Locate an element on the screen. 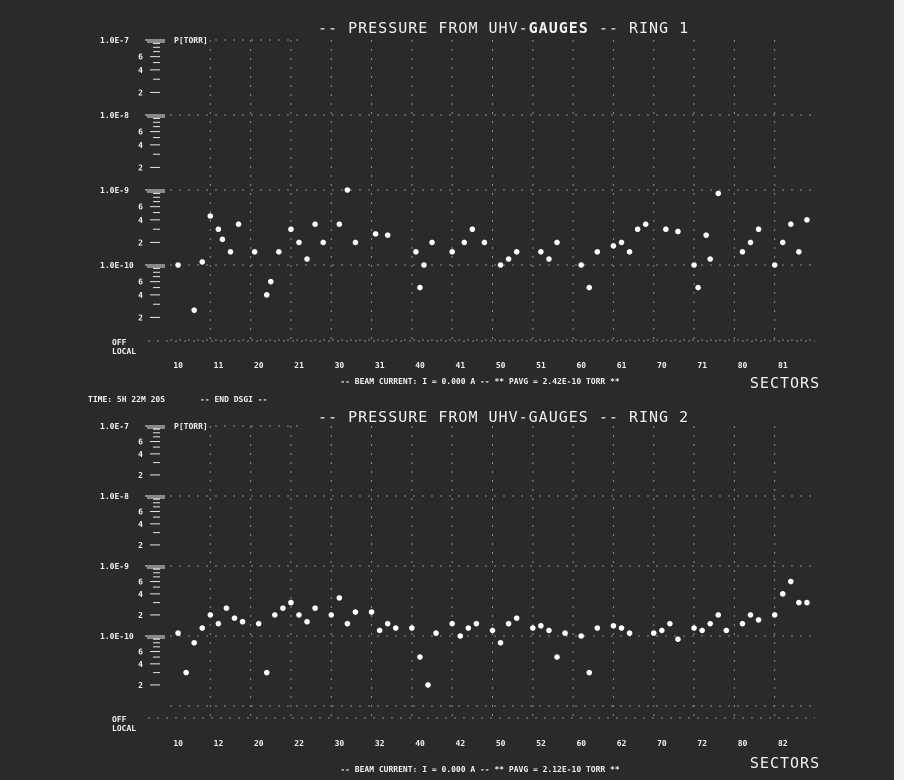  ring1-x-tick-label: 30 is located at coordinates (340, 365).